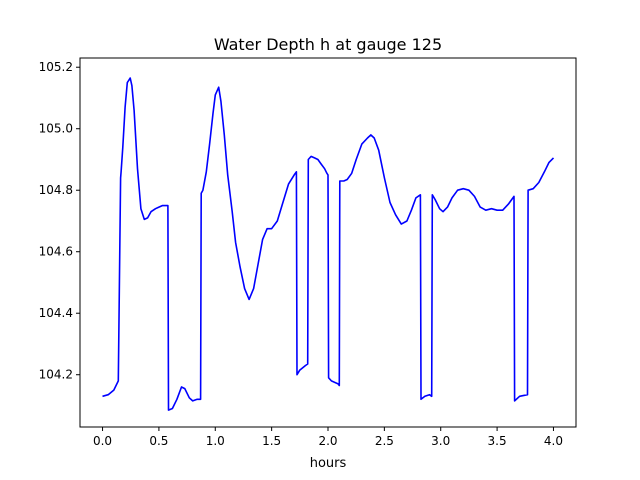 The width and height of the screenshot is (640, 480). What do you see at coordinates (158, 441) in the screenshot?
I see `x-tick-label: 0.5` at bounding box center [158, 441].